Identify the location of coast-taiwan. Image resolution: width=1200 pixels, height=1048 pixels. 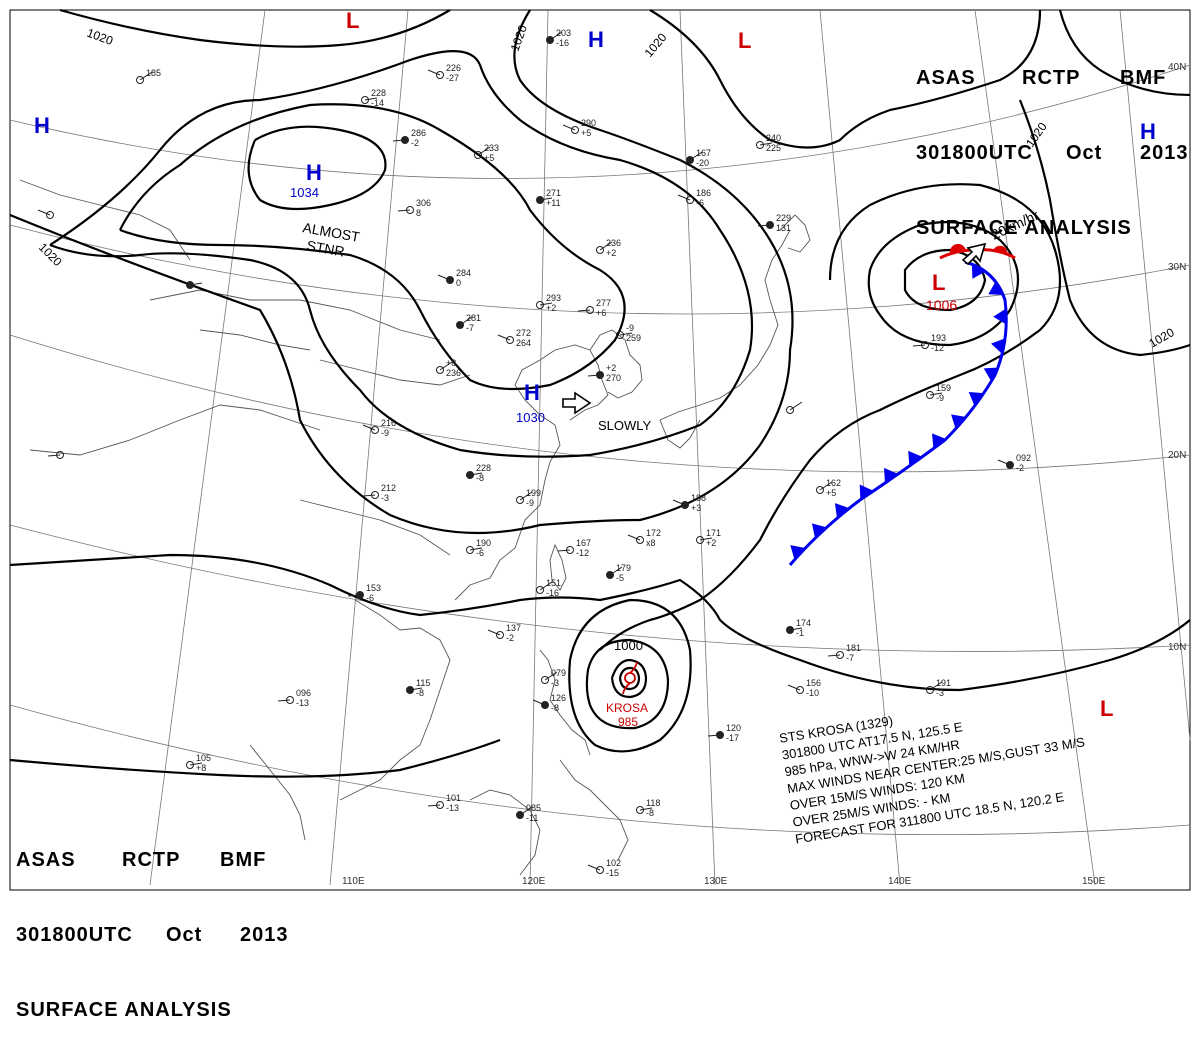
(558, 567).